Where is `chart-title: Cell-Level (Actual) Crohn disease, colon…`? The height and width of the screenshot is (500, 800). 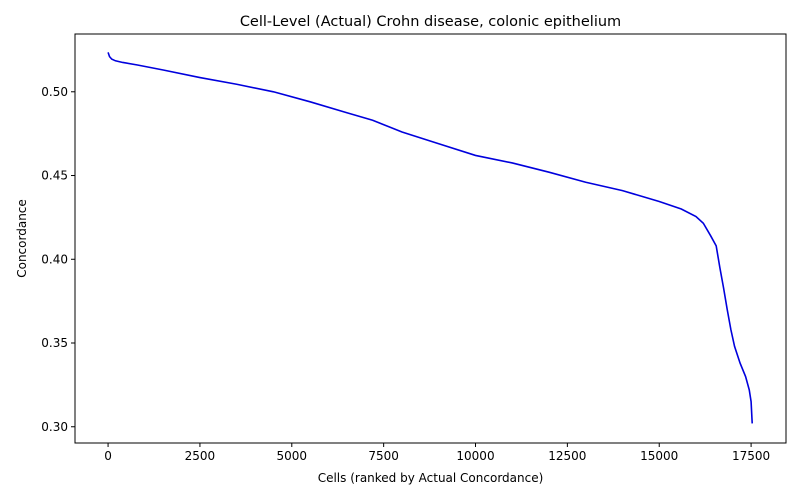 chart-title: Cell-Level (Actual) Crohn disease, colon… is located at coordinates (430, 22).